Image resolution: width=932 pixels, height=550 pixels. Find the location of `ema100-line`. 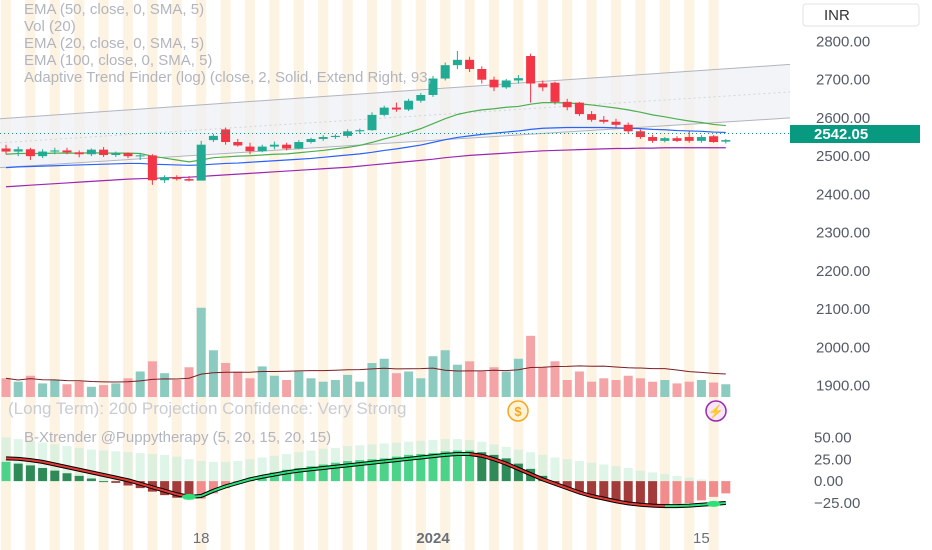

ema100-line is located at coordinates (365, 167).